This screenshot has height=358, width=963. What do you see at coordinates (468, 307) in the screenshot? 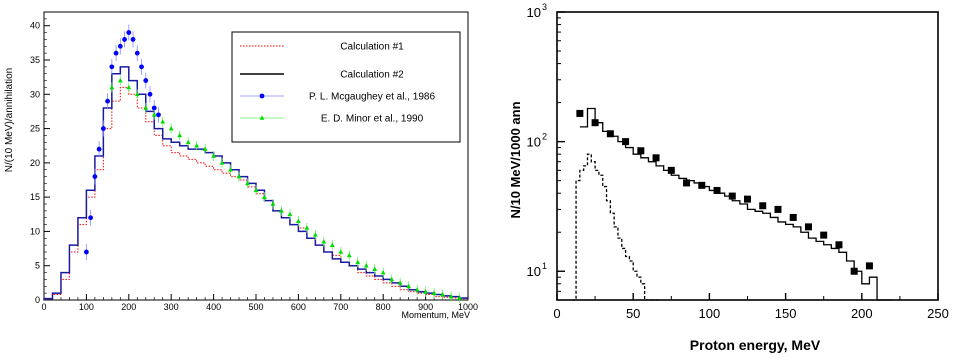
I see `x-tick-label: 1000` at bounding box center [468, 307].